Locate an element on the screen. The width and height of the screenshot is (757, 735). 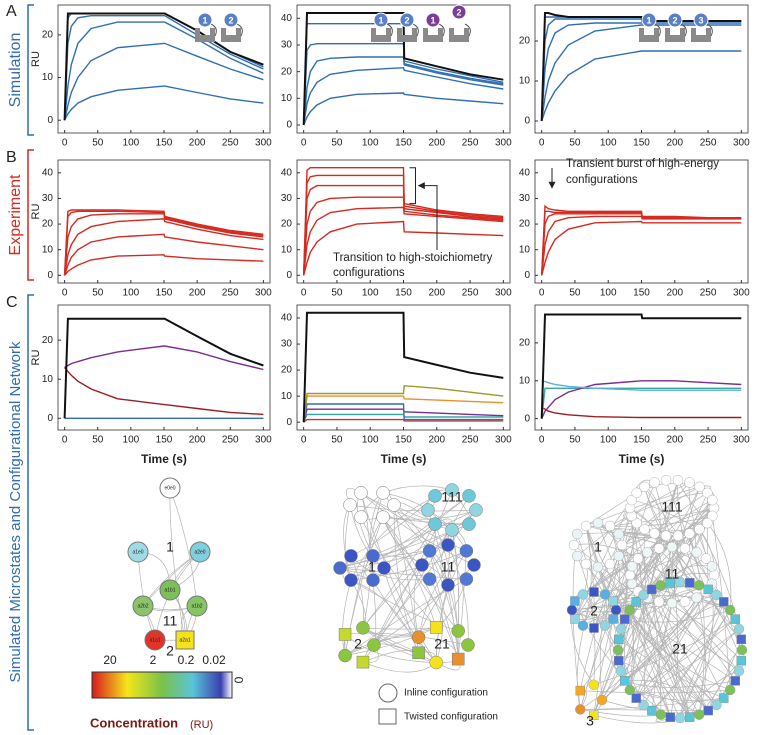
group-label: 3 is located at coordinates (590, 721).